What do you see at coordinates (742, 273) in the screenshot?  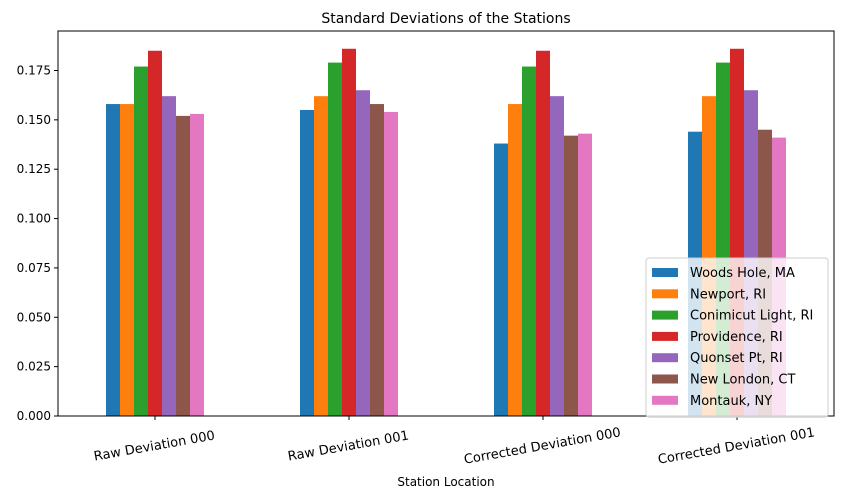 I see `legend-label: Woods Hole, MA` at bounding box center [742, 273].